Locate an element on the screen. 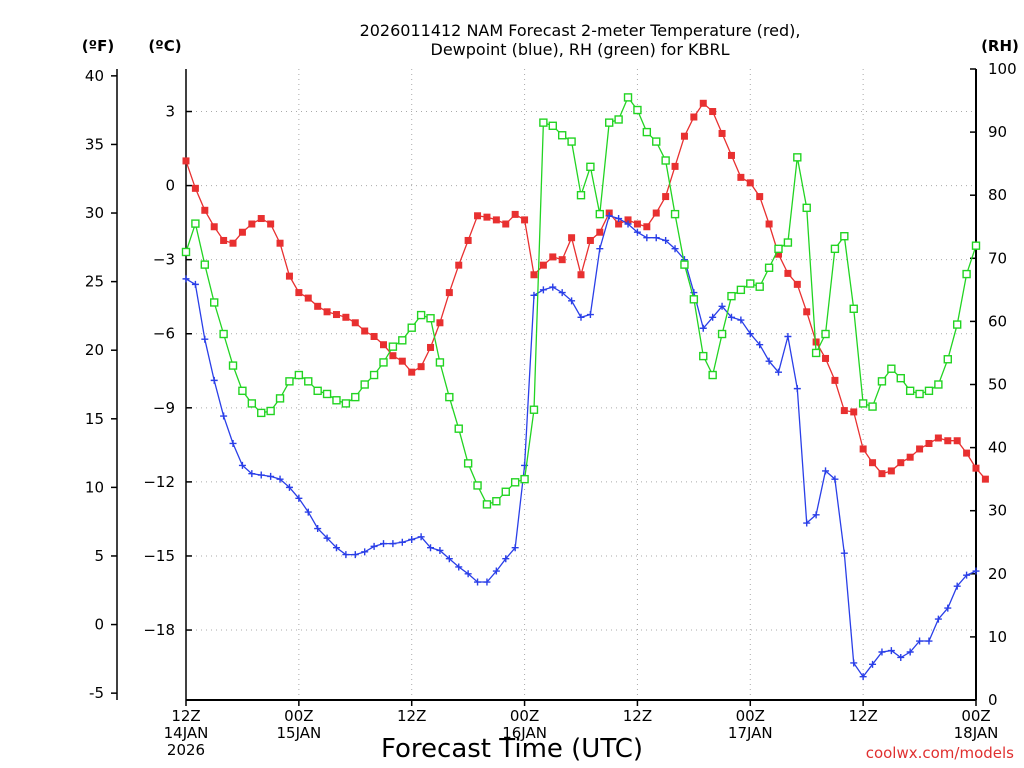 This screenshot has width=1024, height=768. x-tick-label: 00Z is located at coordinates (524, 716).